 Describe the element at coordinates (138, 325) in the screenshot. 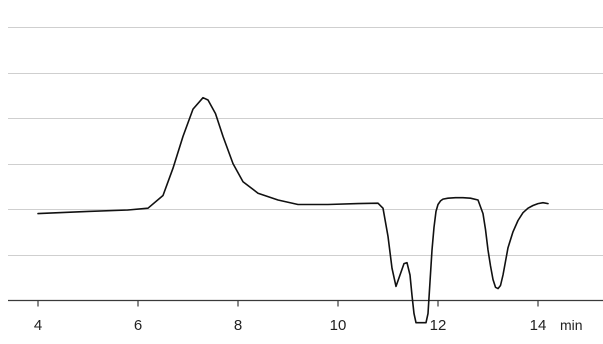

I see `x-tick-label-6: 6` at that location.